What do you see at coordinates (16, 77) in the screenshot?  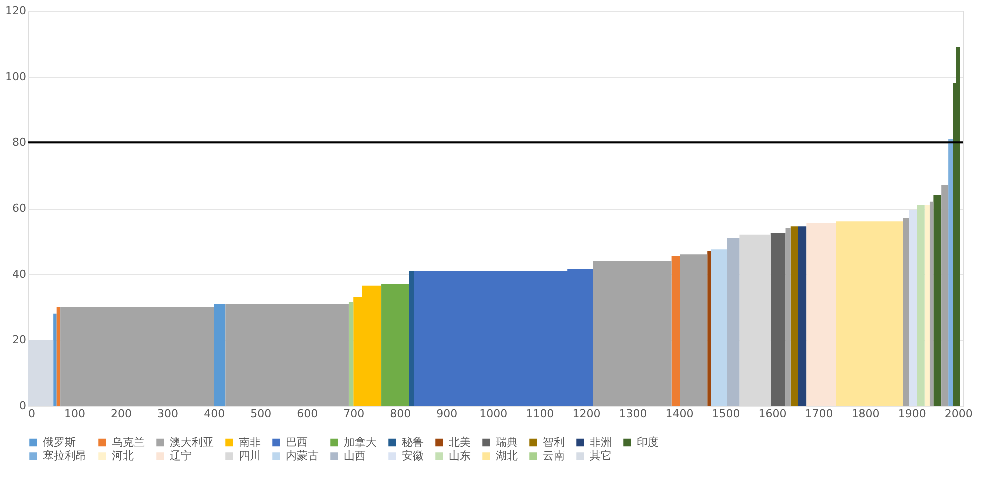 I see `y-tick-label: 100` at bounding box center [16, 77].